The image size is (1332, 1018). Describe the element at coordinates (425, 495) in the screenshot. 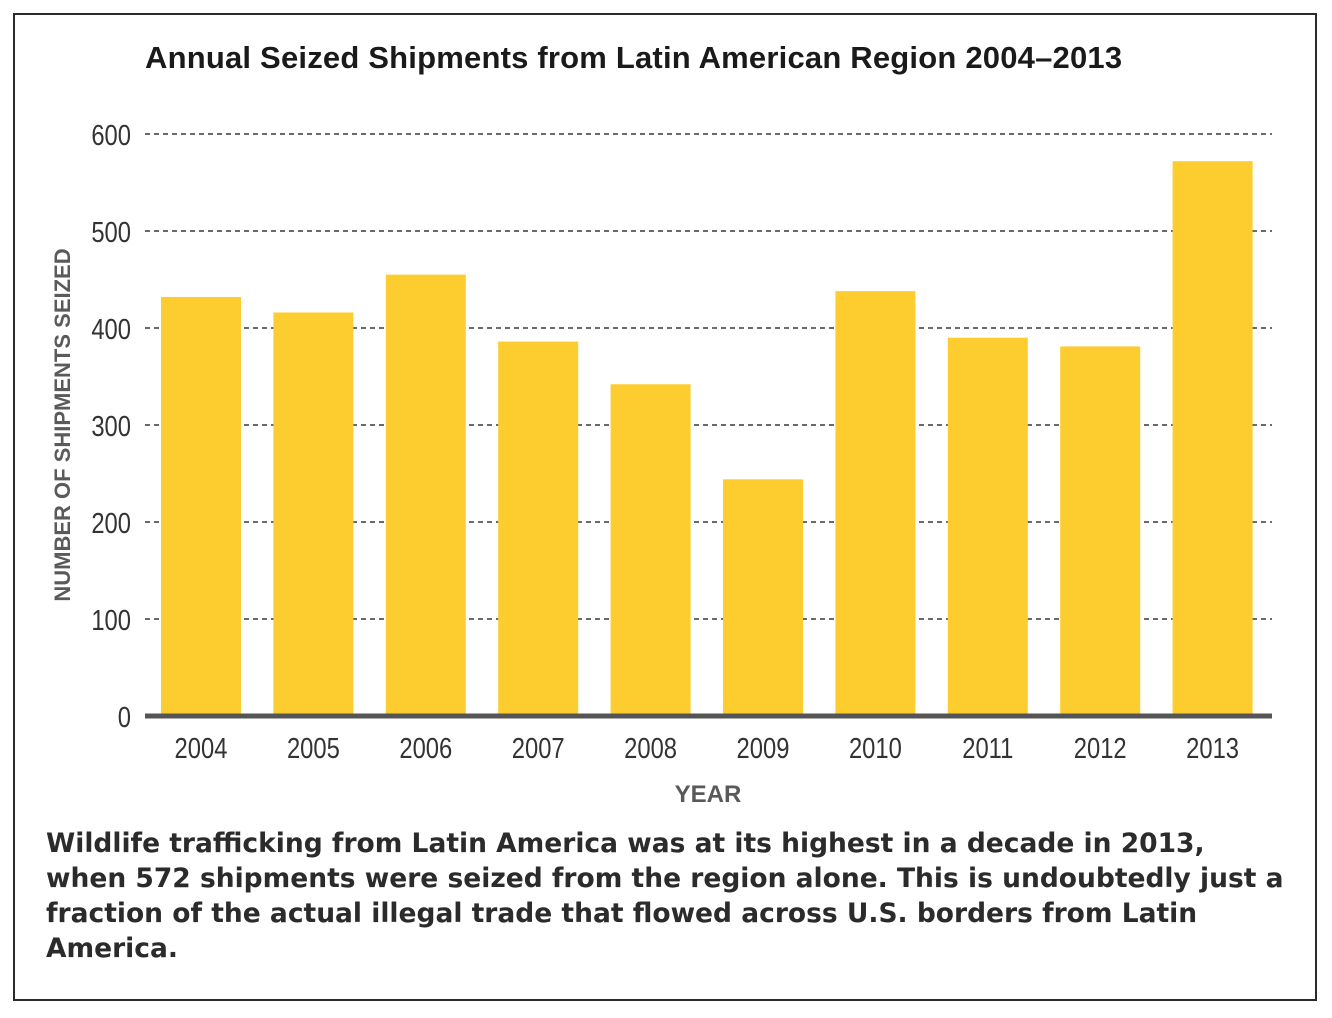

I see `bar-2006` at that location.